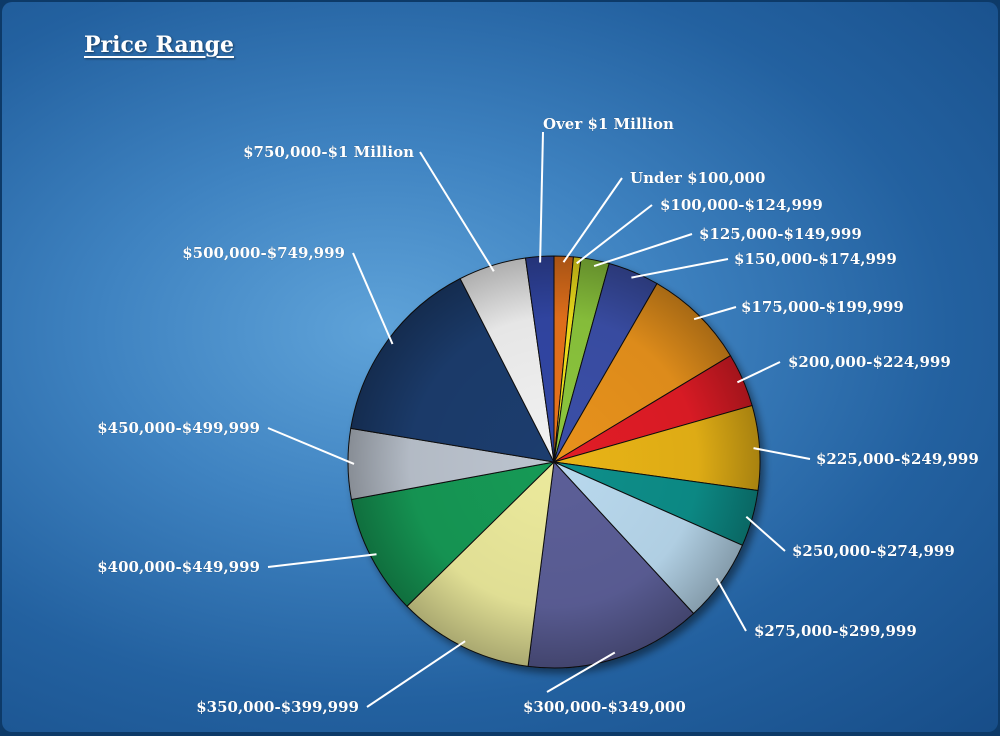  What do you see at coordinates (277, 707) in the screenshot?
I see `slice-label: $350,000-$399,999` at bounding box center [277, 707].